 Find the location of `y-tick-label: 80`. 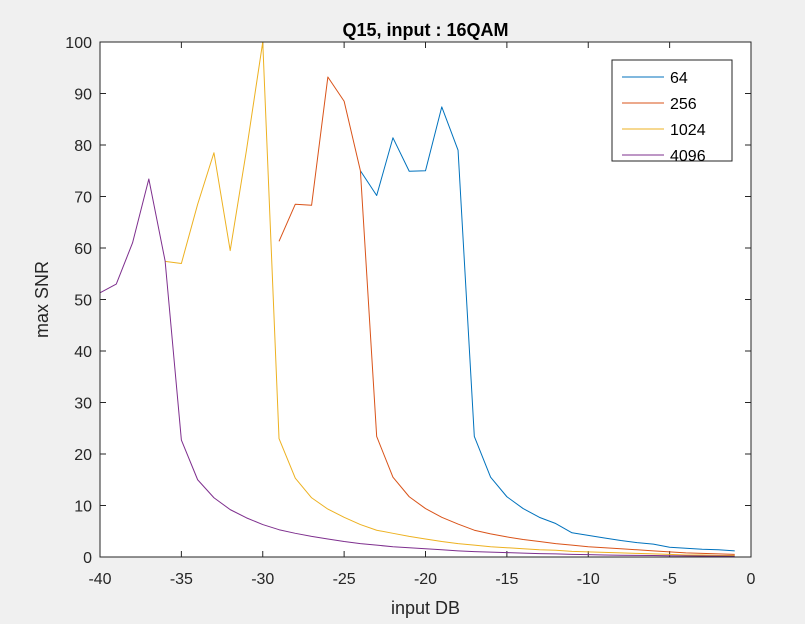

y-tick-label: 80 is located at coordinates (83, 146).